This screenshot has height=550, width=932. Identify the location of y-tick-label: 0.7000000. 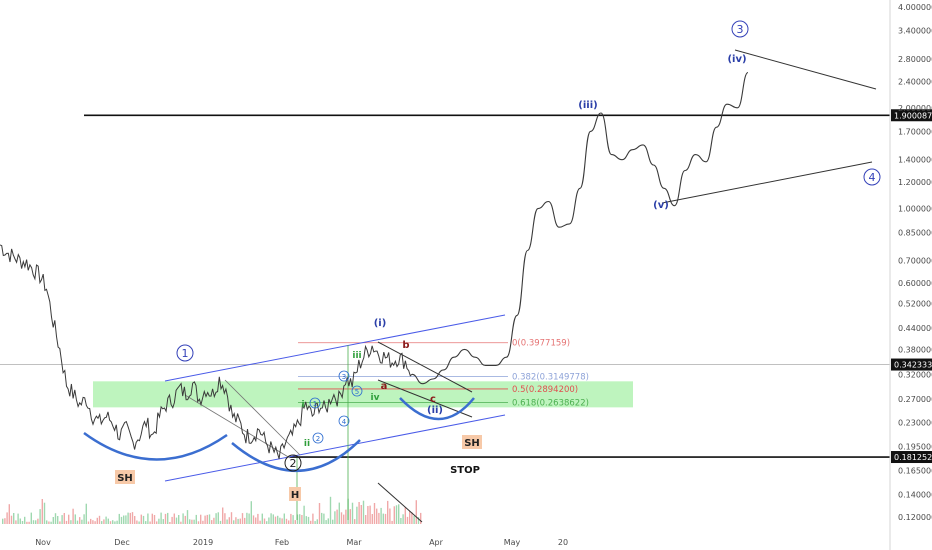
(915, 261).